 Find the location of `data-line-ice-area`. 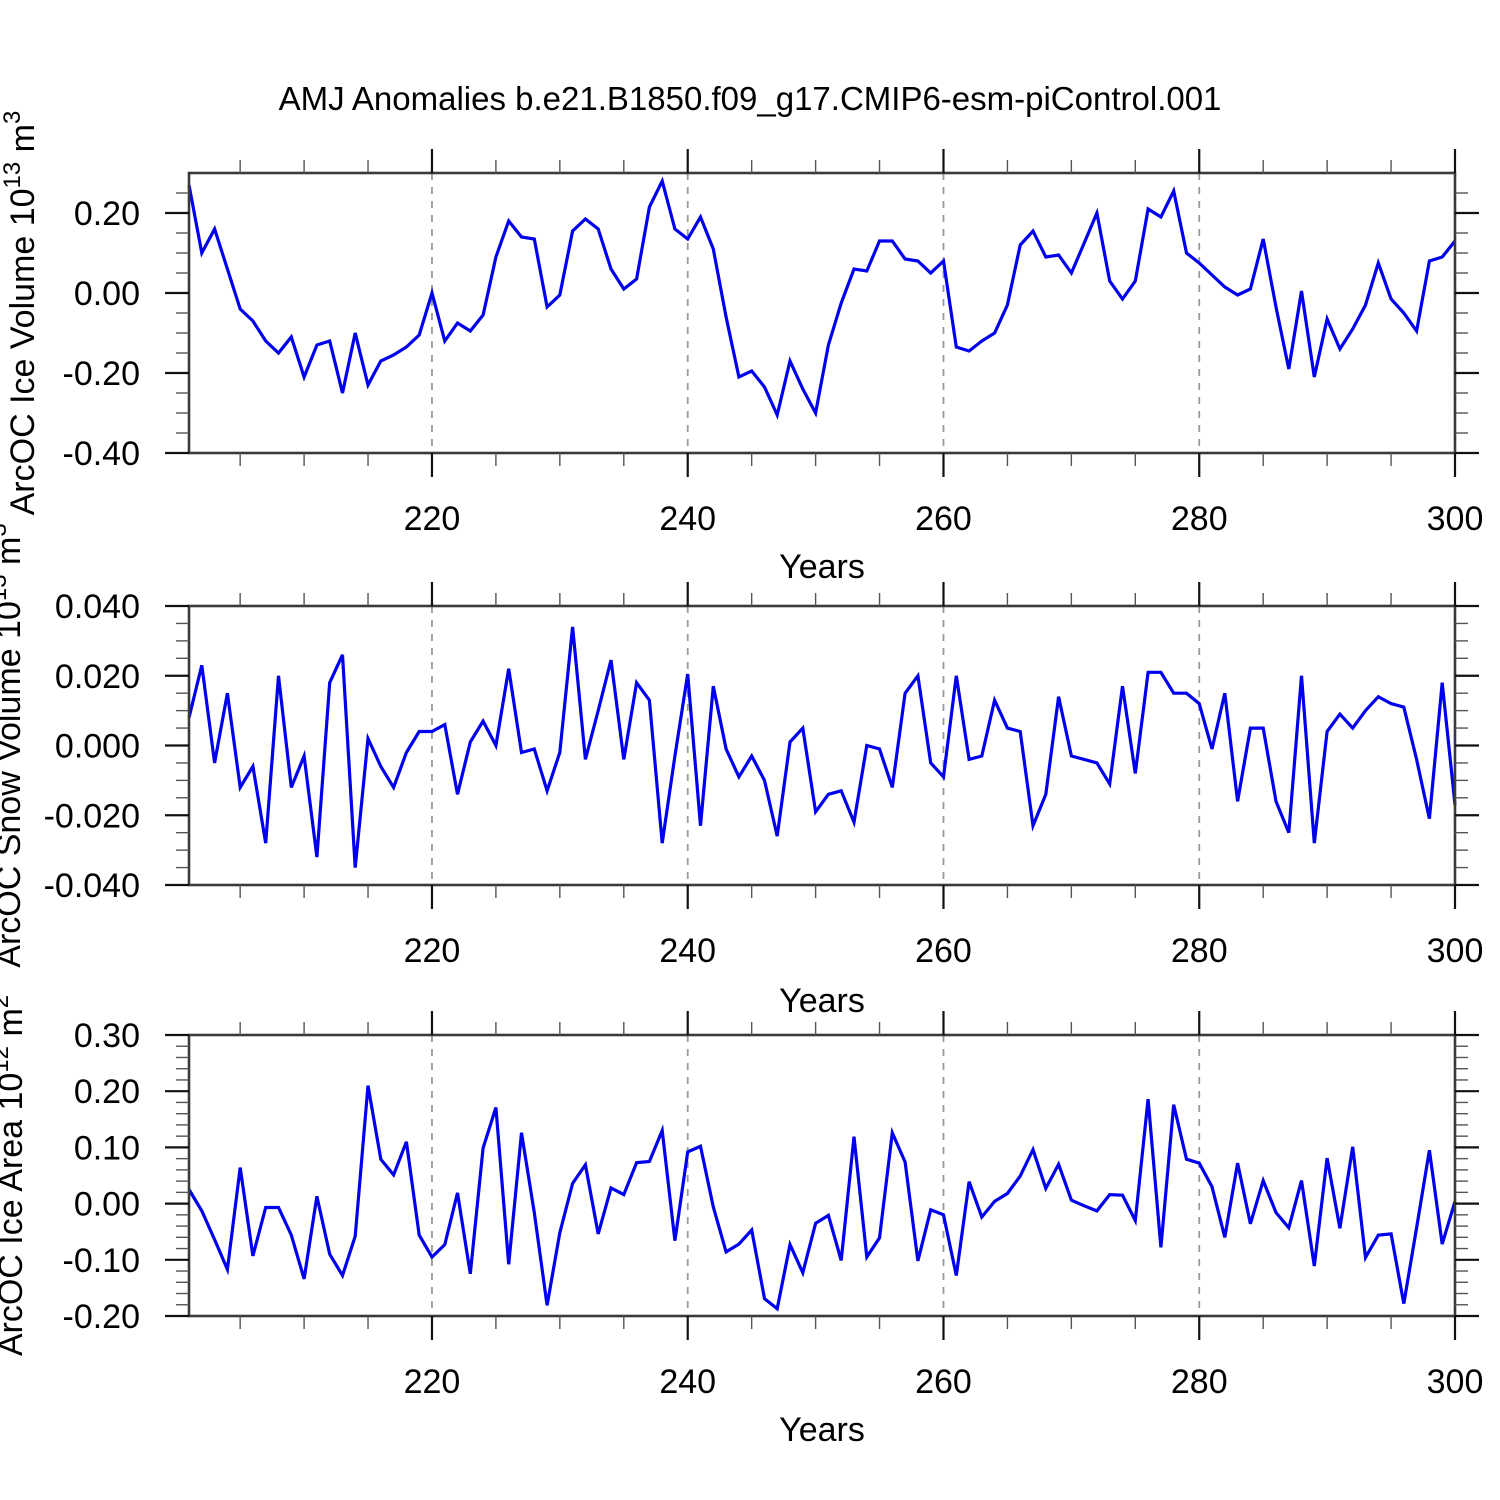

data-line-ice-area is located at coordinates (822, 1198).